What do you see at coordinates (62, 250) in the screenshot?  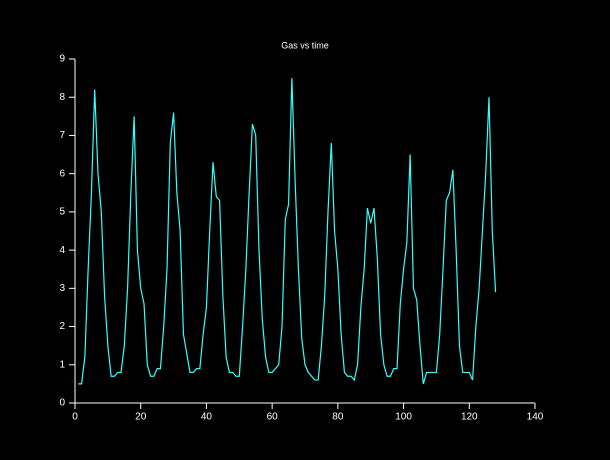 I see `y-tick-label: 4` at bounding box center [62, 250].